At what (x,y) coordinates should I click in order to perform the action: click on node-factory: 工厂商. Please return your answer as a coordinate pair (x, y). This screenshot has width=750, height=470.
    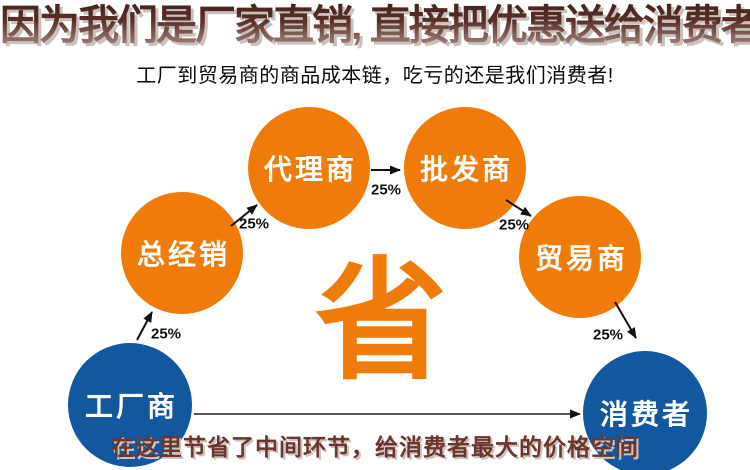
    Looking at the image, I should click on (130, 405).